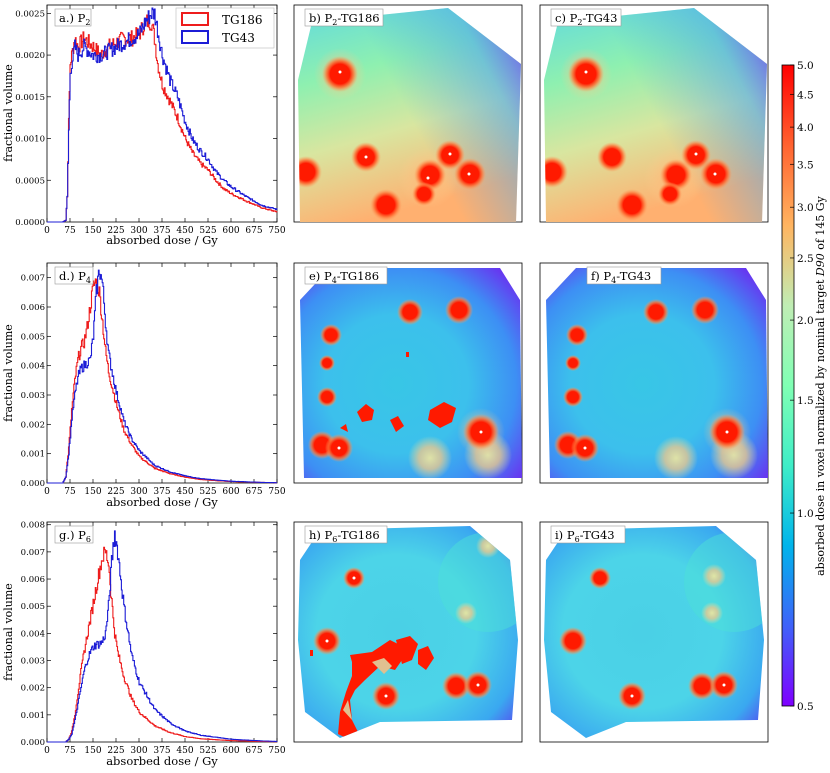 The height and width of the screenshot is (773, 830). What do you see at coordinates (33, 662) in the screenshot?
I see `y-tick-label: 0.003` at bounding box center [33, 662].